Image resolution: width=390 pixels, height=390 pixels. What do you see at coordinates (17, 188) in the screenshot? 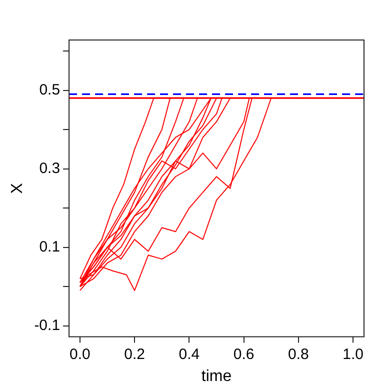
I see `y-axis-title: X` at bounding box center [17, 188].